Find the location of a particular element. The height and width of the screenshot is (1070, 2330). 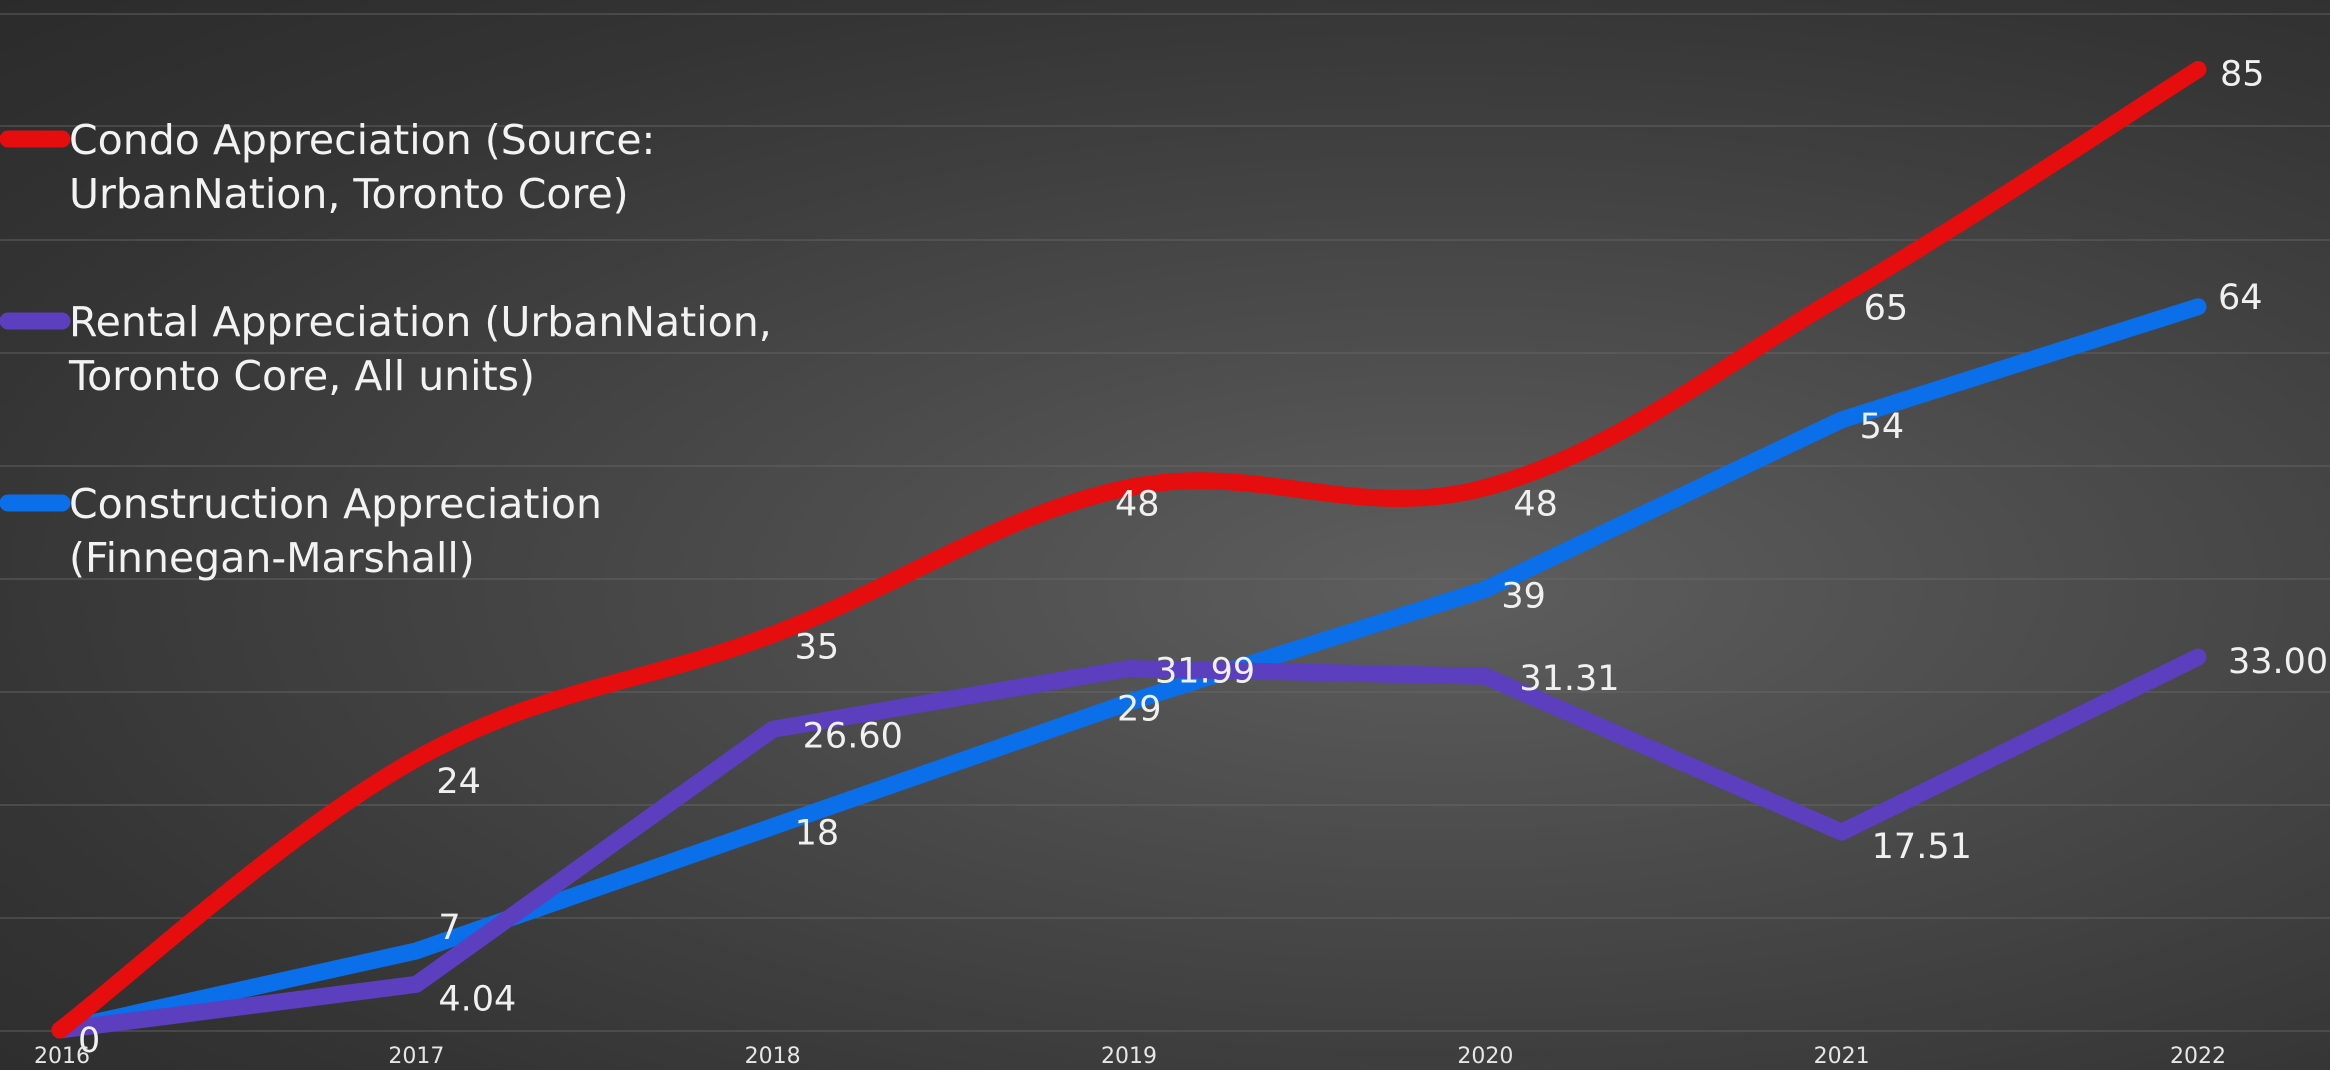

data-label-s1-p4: 31.31 is located at coordinates (1569, 679).